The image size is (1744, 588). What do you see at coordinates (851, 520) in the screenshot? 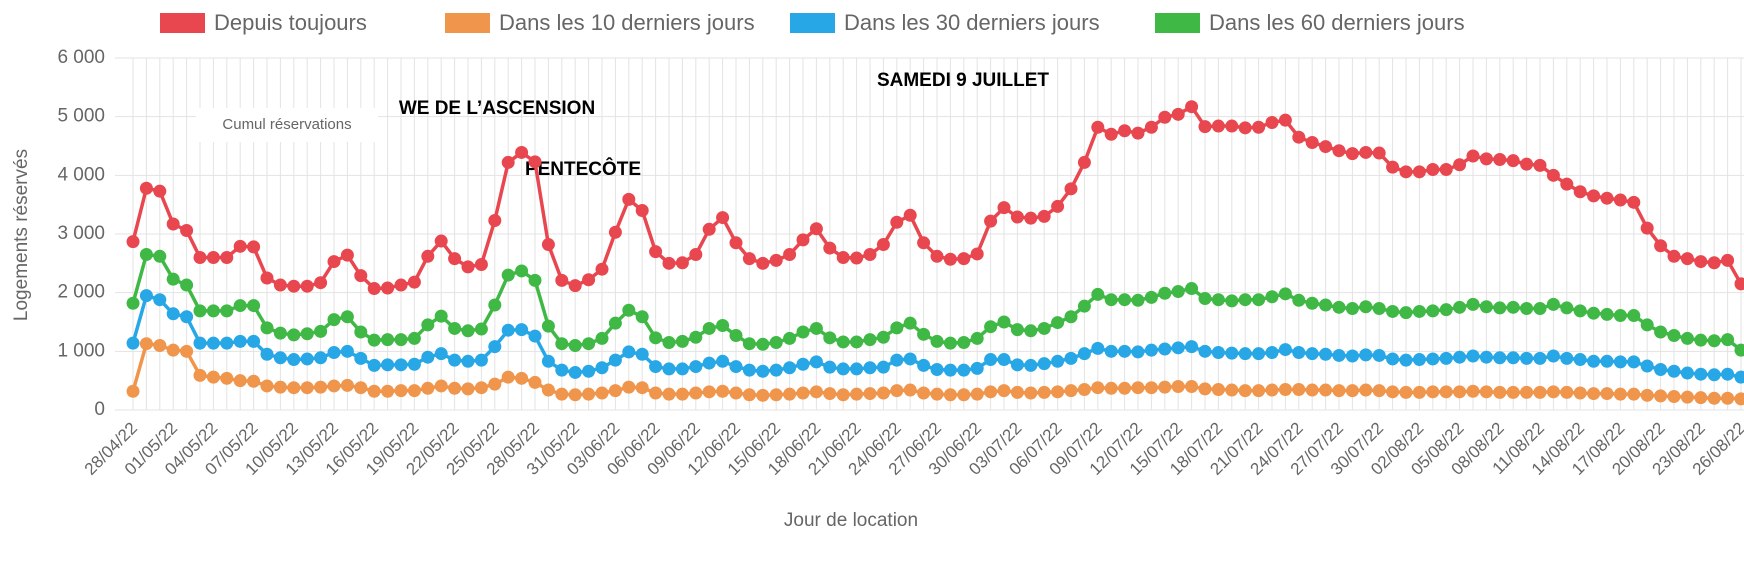
I see `x-axis-label: Jour de location` at bounding box center [851, 520].